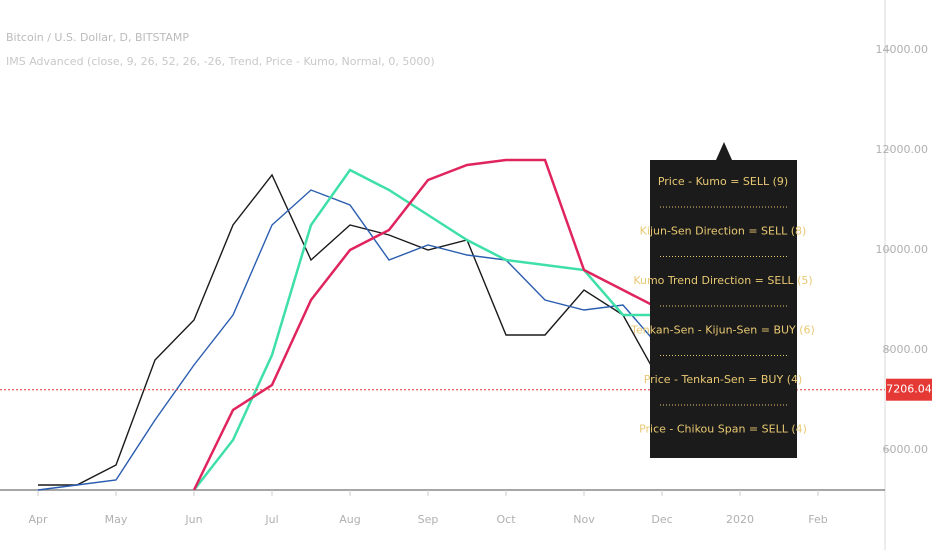 The image size is (932, 554). What do you see at coordinates (902, 149) in the screenshot?
I see `y-tick-label: 12000.00` at bounding box center [902, 149].